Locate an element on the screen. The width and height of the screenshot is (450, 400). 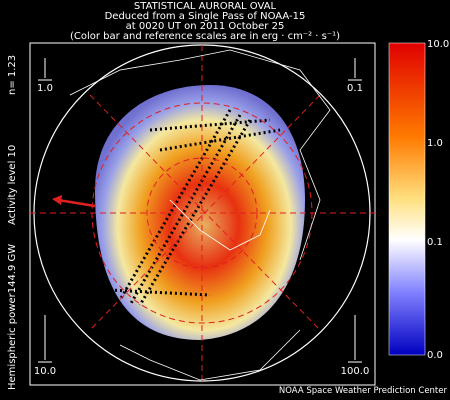
color-bar-label: 0.0 is located at coordinates (435, 355).